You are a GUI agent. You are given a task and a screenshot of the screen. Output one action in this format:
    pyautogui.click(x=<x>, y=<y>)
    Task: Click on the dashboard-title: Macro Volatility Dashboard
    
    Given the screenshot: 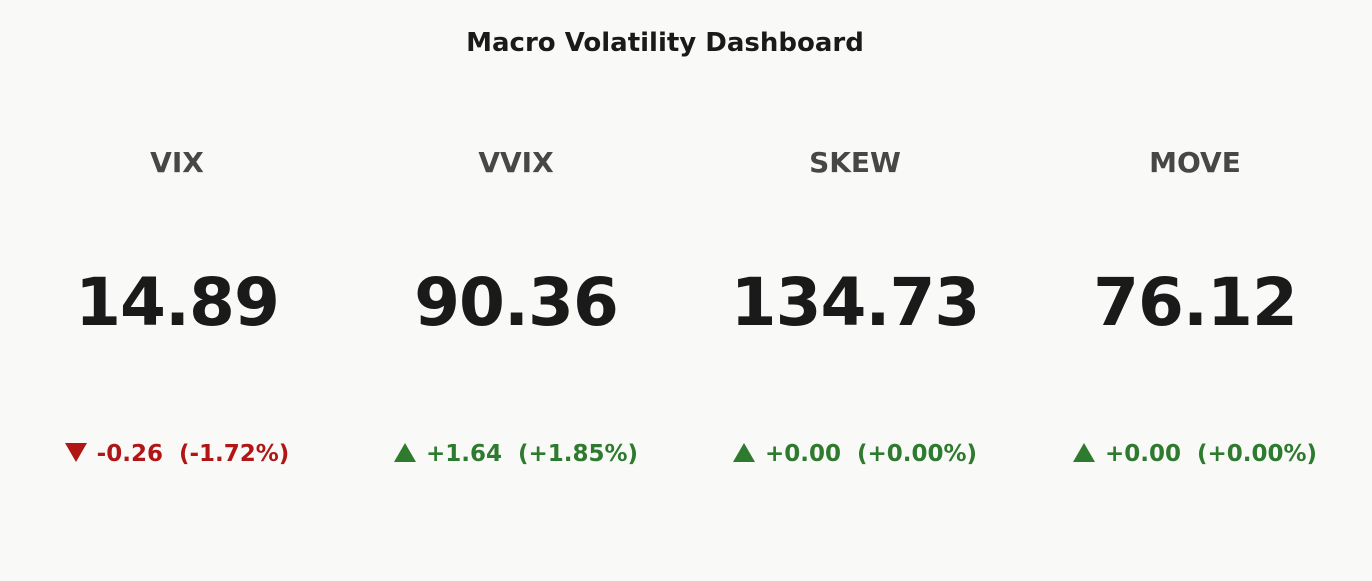 What is the action you would take?
    pyautogui.click(x=665, y=43)
    